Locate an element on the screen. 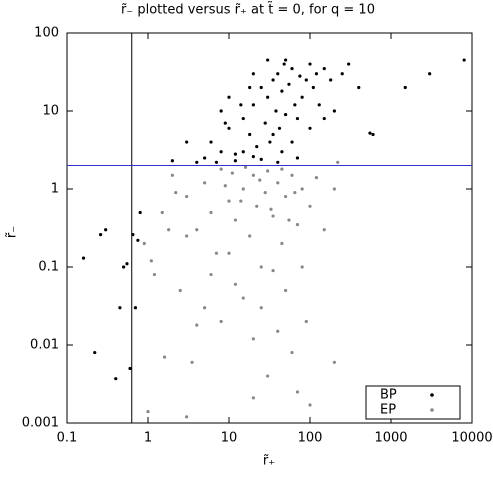  y-tick-label: 100 is located at coordinates (46, 33).